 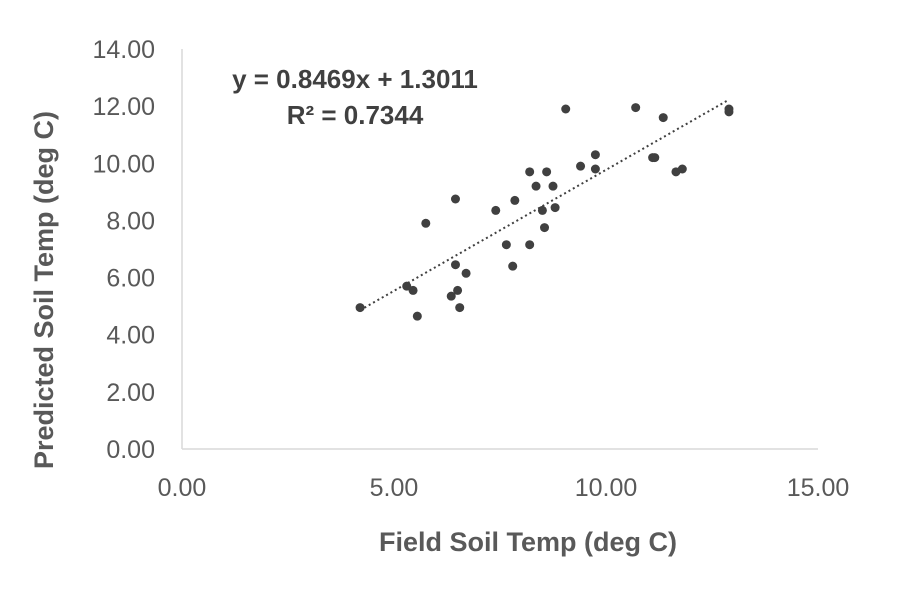 I want to click on trendline, so click(x=544, y=205).